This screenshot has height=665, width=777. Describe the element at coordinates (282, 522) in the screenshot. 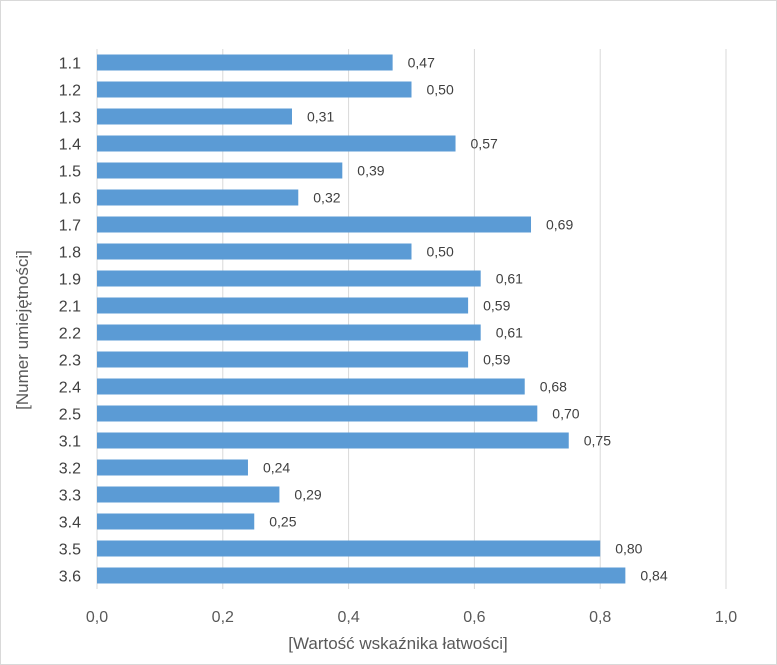

I see `data-label: 0,25` at that location.